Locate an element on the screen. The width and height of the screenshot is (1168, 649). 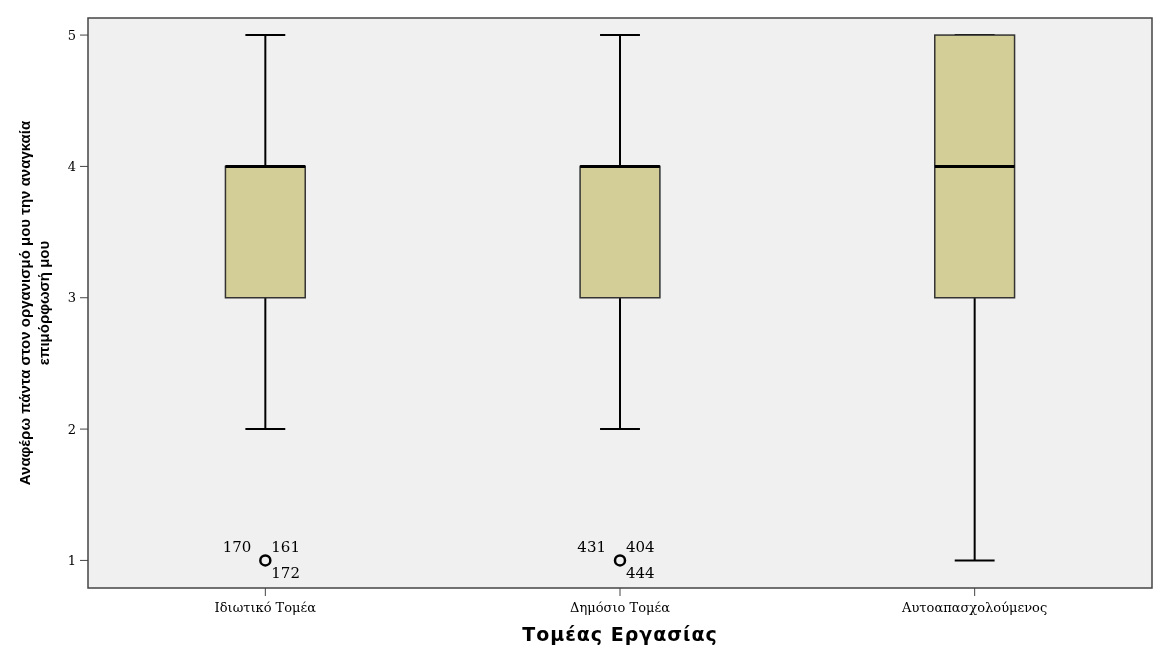
y-tick-label: 2 is located at coordinates (71, 429).